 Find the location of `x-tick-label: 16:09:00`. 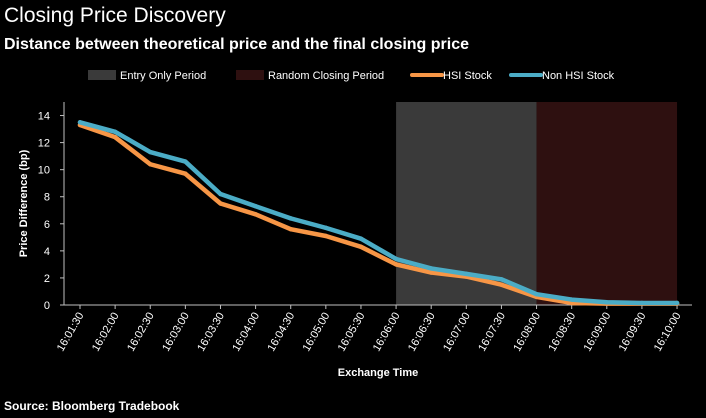

x-tick-label: 16:09:00 is located at coordinates (598, 332).